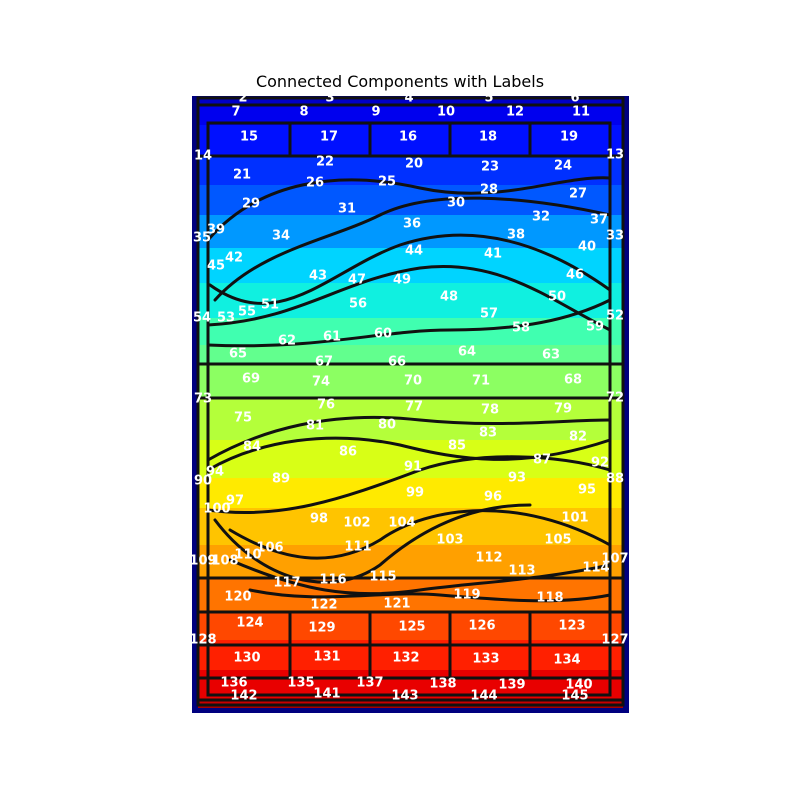  What do you see at coordinates (323, 605) in the screenshot?
I see `component-label: 122` at bounding box center [323, 605].